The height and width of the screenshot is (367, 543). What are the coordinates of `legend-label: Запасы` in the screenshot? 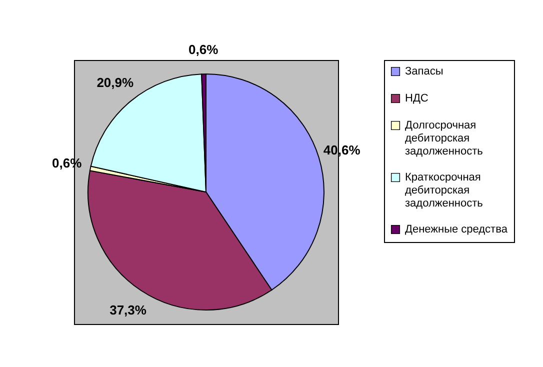 It's located at (424, 72).